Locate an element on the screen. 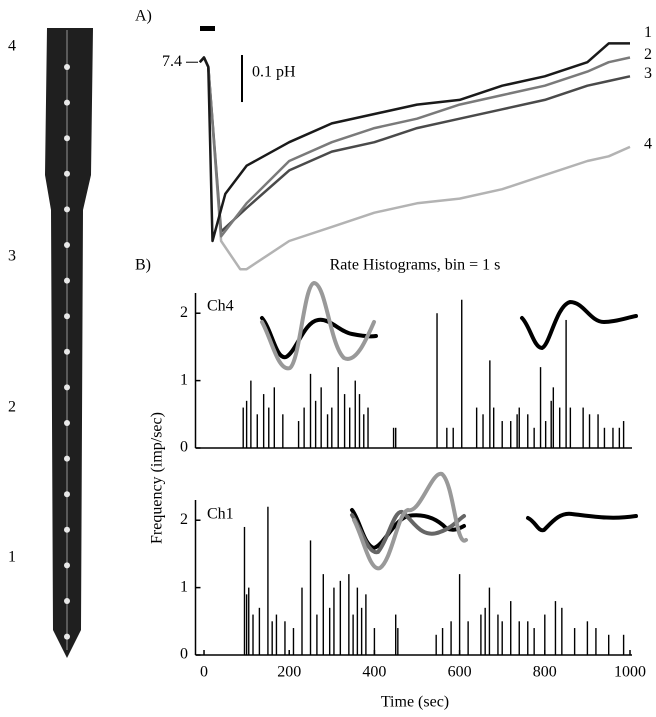 The height and width of the screenshot is (717, 656). legend-label: 3 is located at coordinates (648, 73).